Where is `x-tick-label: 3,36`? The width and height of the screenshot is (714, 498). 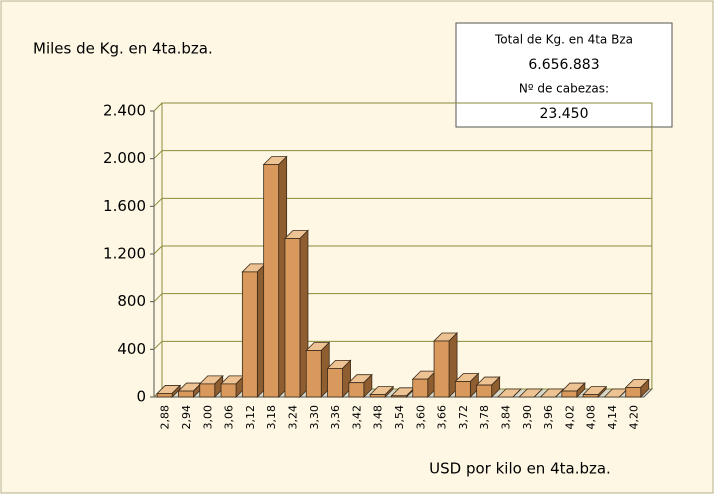
x-tick-label: 3,36 is located at coordinates (335, 417).